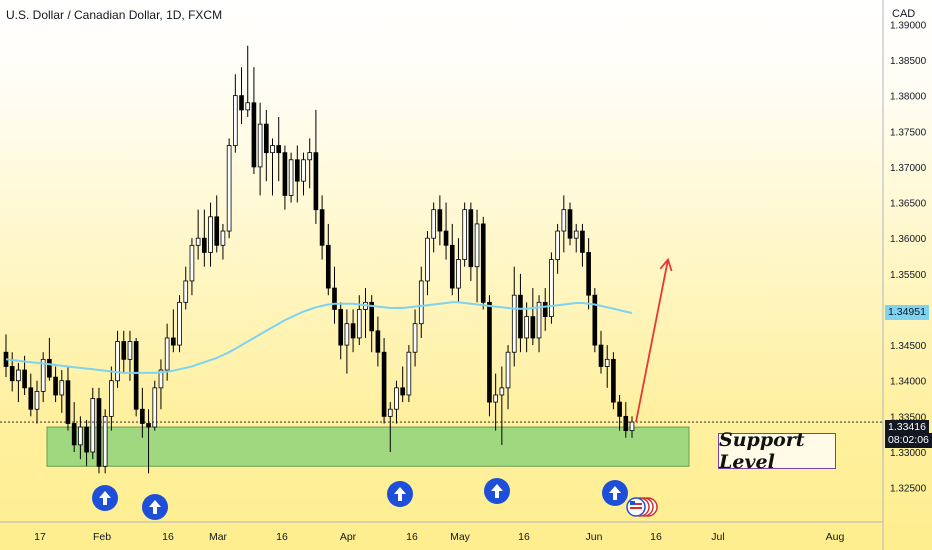 The width and height of the screenshot is (932, 550). What do you see at coordinates (908, 489) in the screenshot?
I see `price-tick-label: 1.32500` at bounding box center [908, 489].